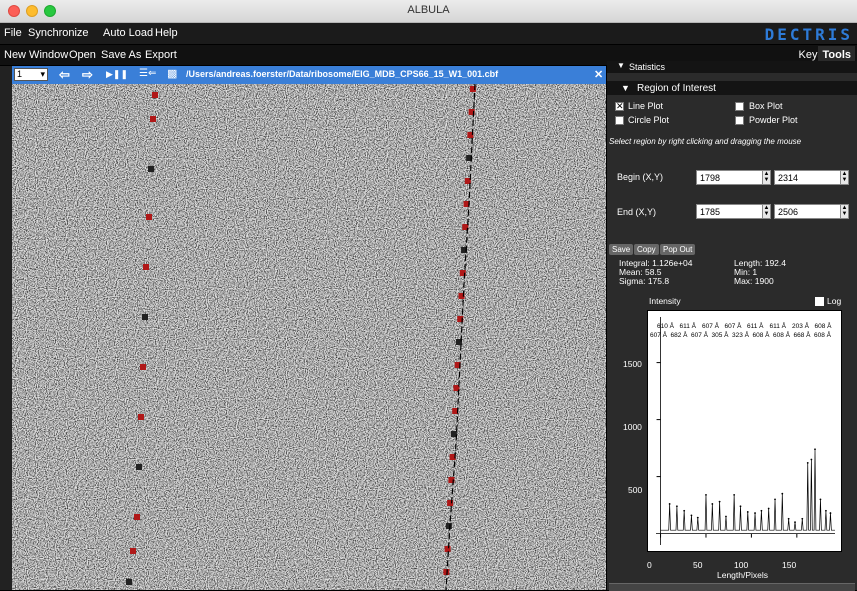 Image resolution: width=857 pixels, height=591 pixels. Describe the element at coordinates (698, 565) in the screenshot. I see `x-tick-label: 50` at that location.